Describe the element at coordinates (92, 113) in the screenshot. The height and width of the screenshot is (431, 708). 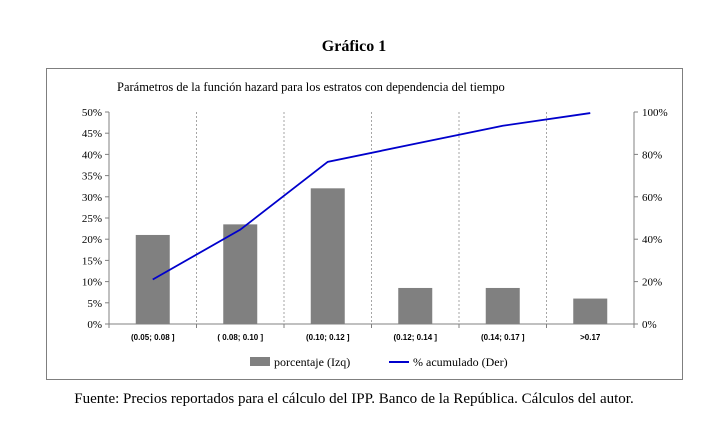
I see `tick-label-left-10: 50%` at that location.